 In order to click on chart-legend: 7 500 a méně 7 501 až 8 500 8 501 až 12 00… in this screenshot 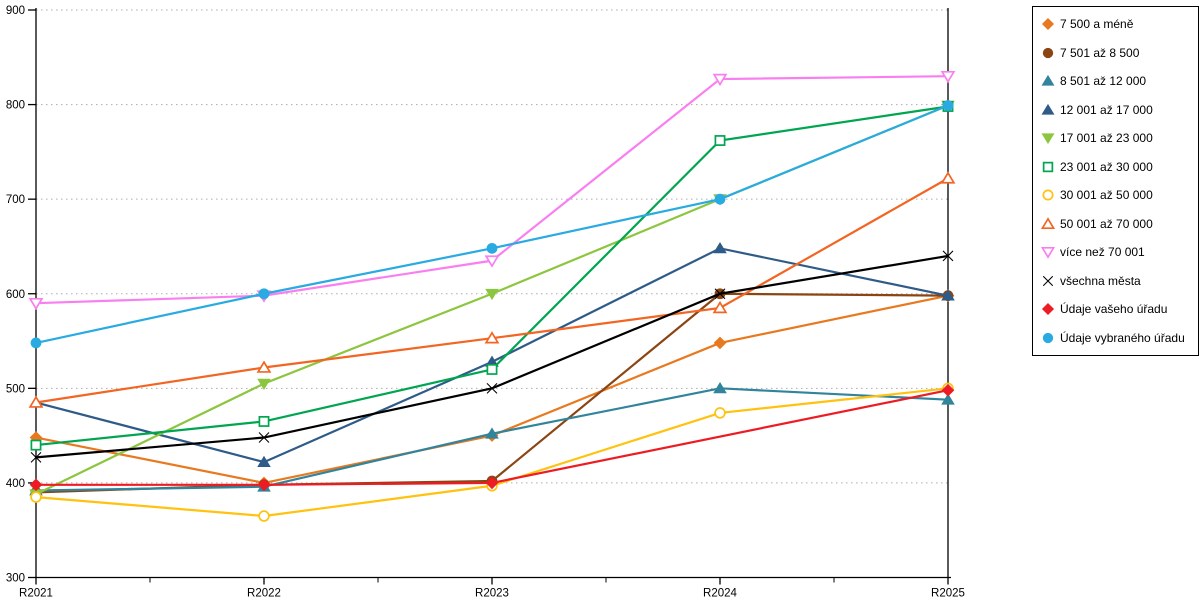, I will do `click(1115, 181)`.